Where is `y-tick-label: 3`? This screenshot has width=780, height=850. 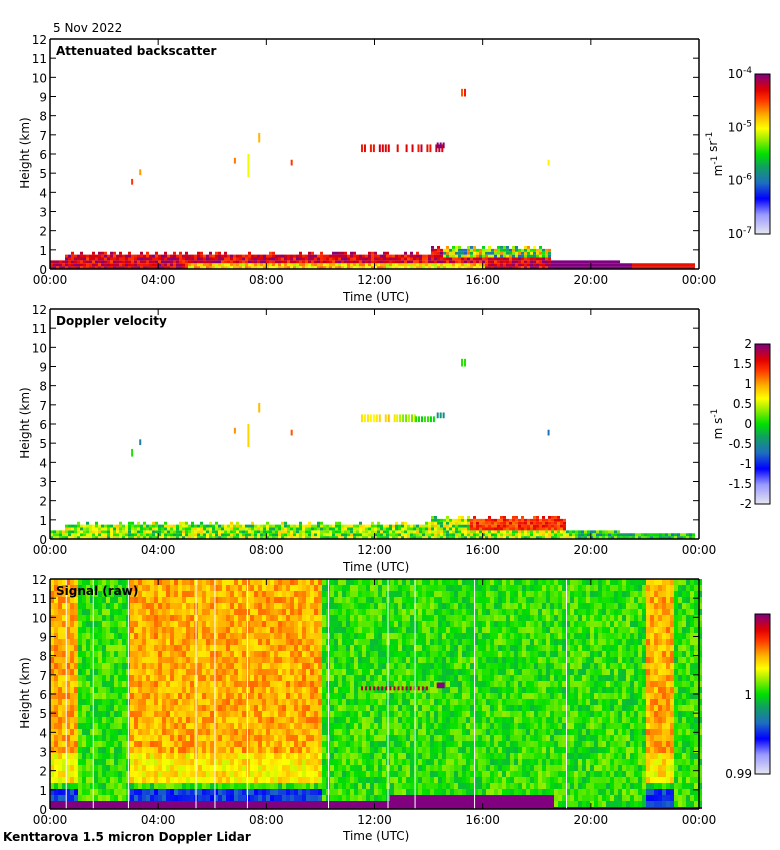
y-tick-label: 3 is located at coordinates (43, 483).